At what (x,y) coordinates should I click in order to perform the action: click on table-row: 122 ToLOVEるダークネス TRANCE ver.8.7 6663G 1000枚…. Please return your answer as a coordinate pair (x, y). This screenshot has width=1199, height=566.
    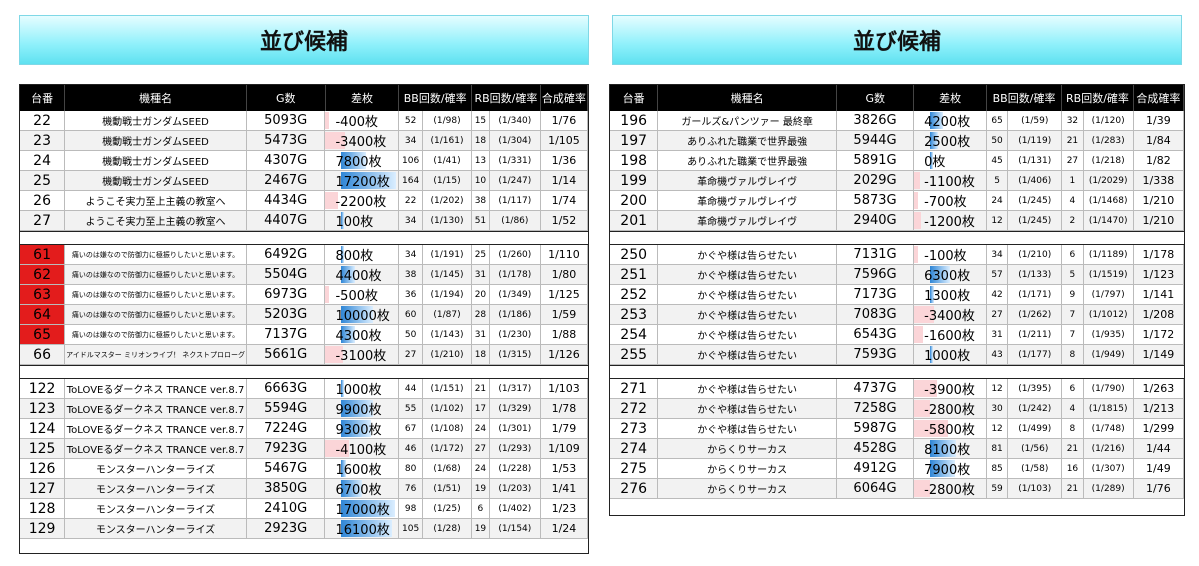
    Looking at the image, I should click on (304, 389).